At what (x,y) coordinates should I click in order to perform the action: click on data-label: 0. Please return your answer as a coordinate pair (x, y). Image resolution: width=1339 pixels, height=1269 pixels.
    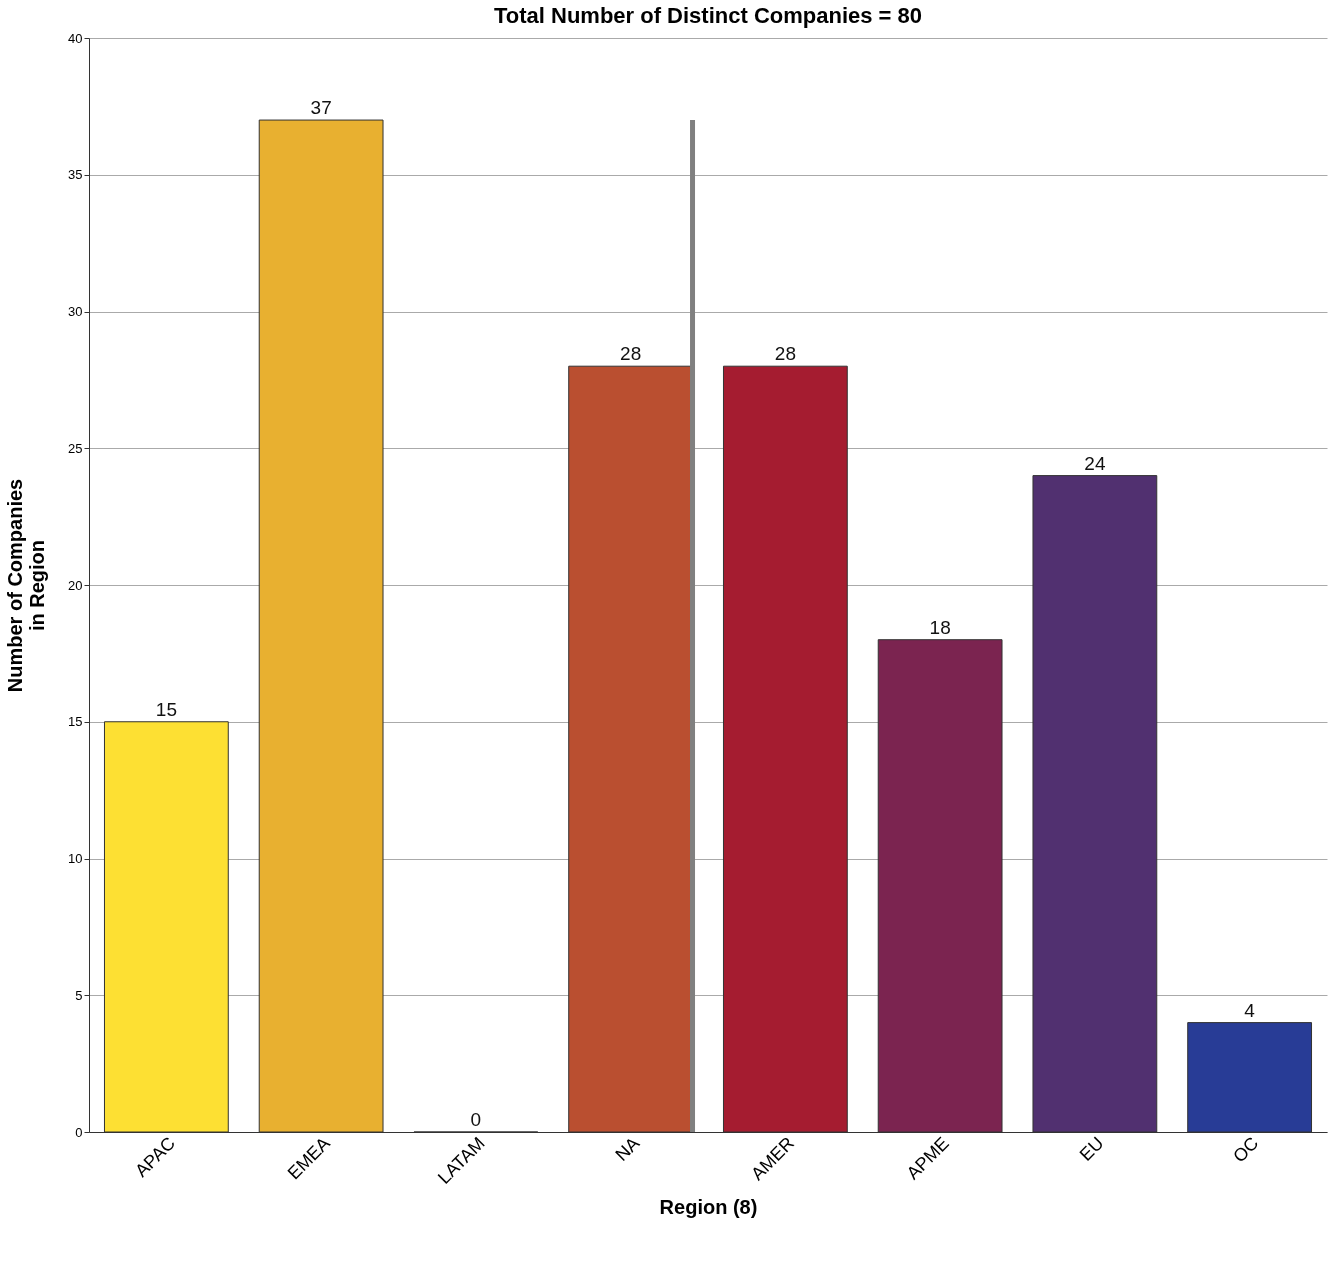
    Looking at the image, I should click on (476, 1119).